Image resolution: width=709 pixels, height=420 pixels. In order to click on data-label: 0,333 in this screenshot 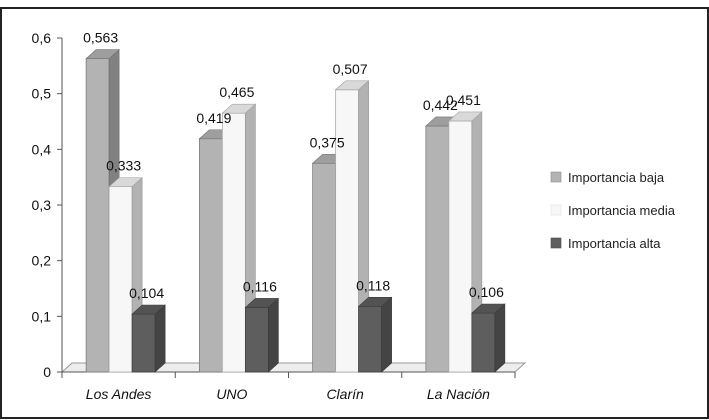, I will do `click(123, 166)`.